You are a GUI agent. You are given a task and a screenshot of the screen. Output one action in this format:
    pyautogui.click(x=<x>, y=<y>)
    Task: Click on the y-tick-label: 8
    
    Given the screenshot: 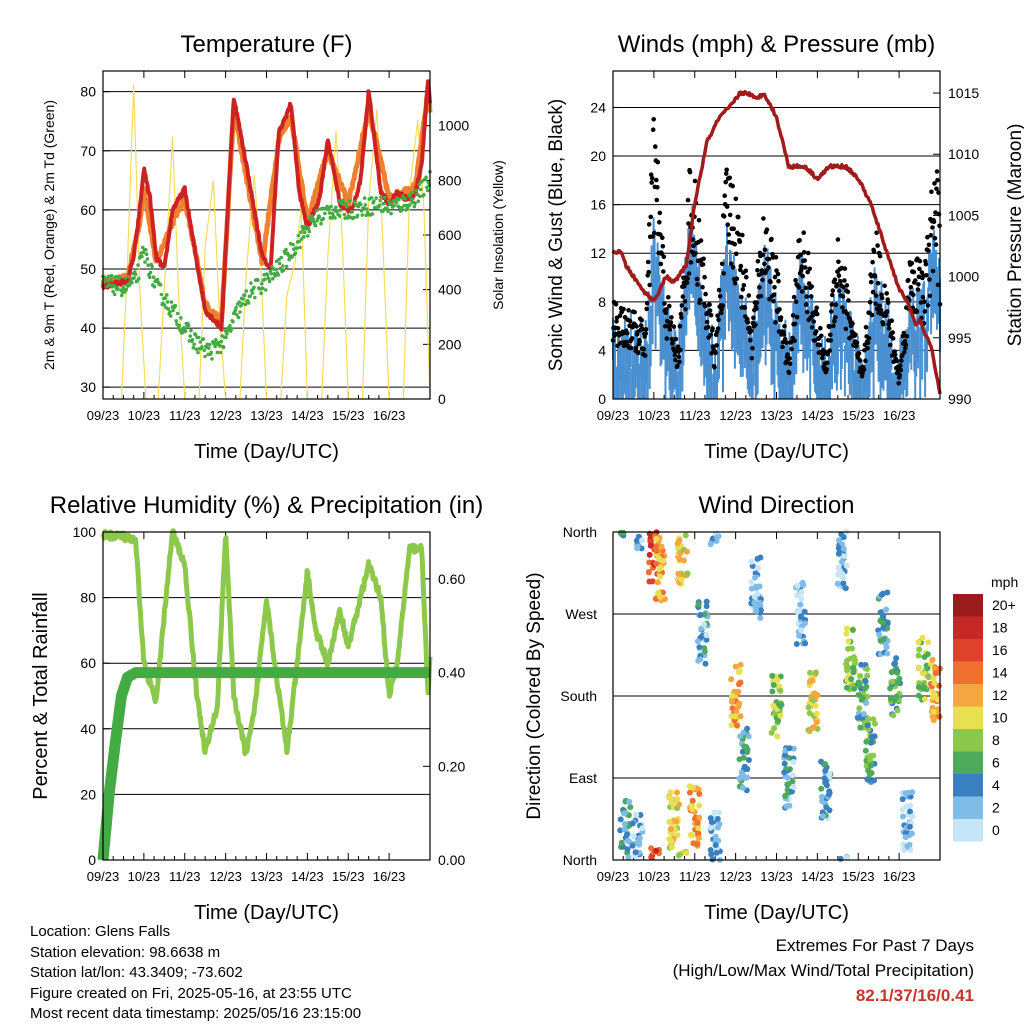 What is the action you would take?
    pyautogui.click(x=602, y=302)
    